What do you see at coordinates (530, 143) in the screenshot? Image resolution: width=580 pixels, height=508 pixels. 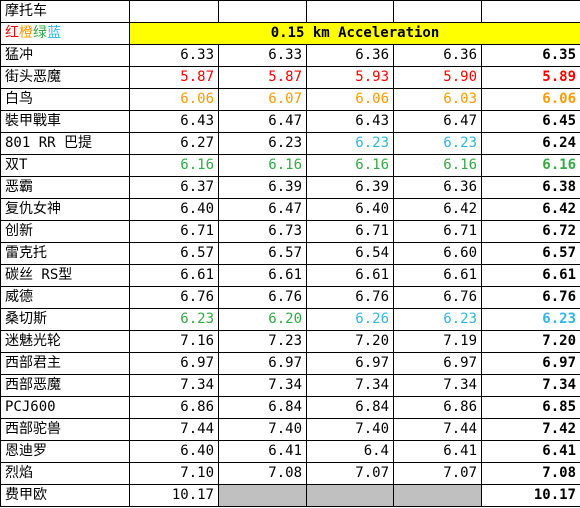 I see `average-time-cell: 6.24` at bounding box center [530, 143].